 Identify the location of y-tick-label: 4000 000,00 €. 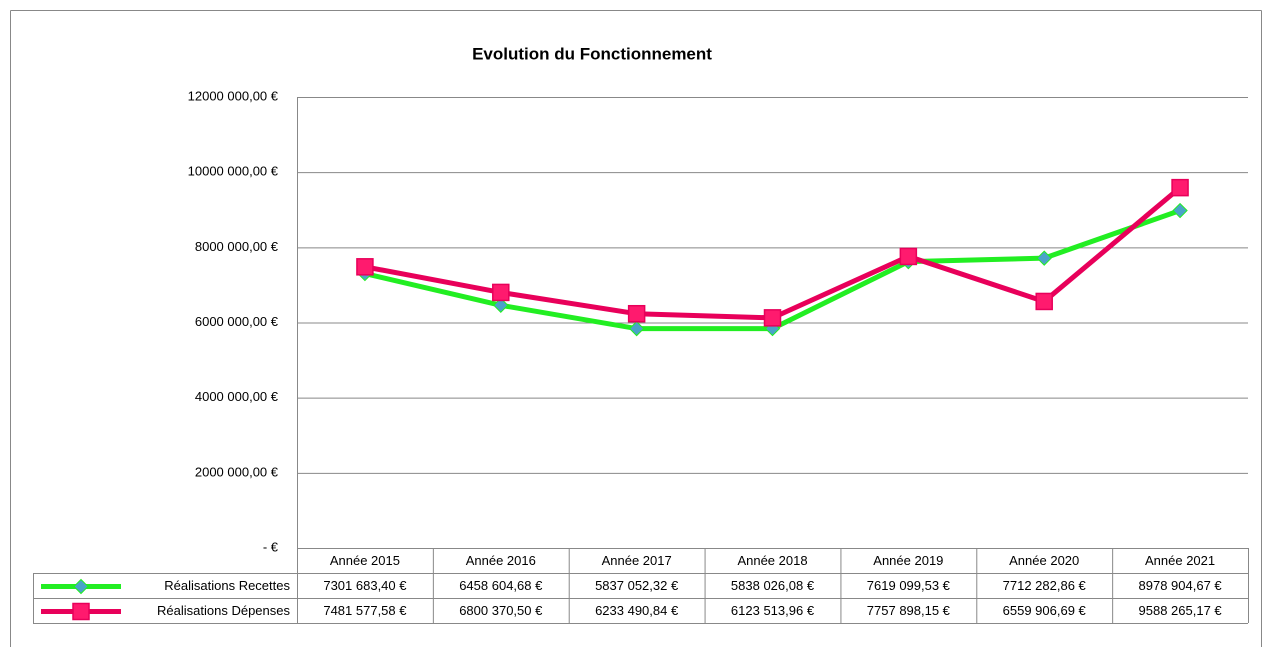
(237, 396).